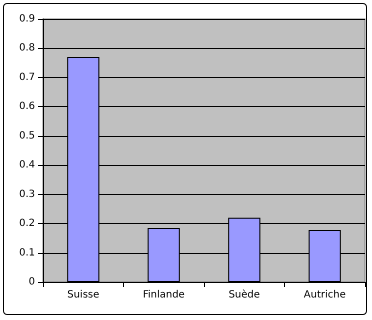 Image resolution: width=372 pixels, height=320 pixels. Describe the element at coordinates (163, 295) in the screenshot. I see `x-tick-label: Finlande` at that location.